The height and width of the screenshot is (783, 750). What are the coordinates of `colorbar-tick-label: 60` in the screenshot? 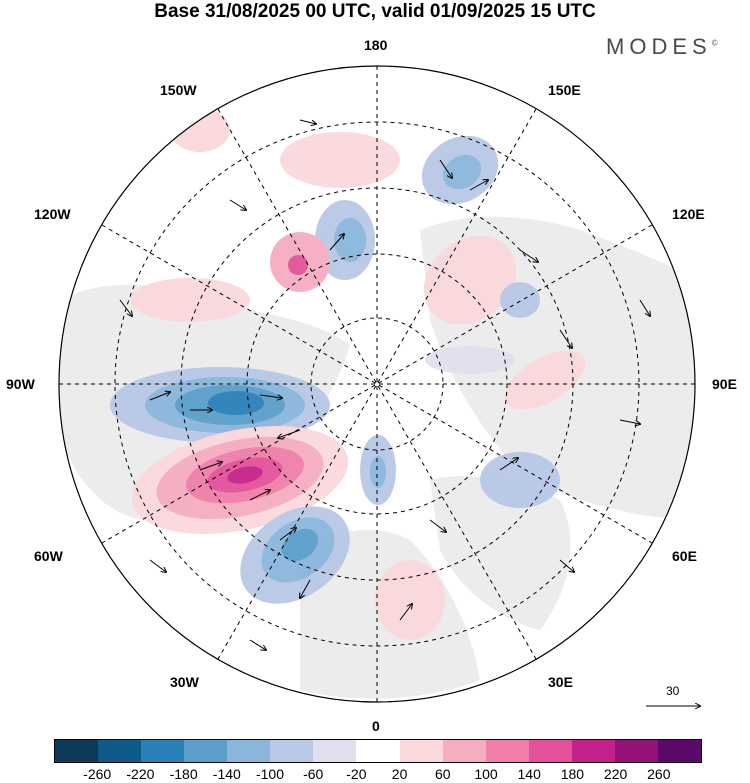 It's located at (443, 774).